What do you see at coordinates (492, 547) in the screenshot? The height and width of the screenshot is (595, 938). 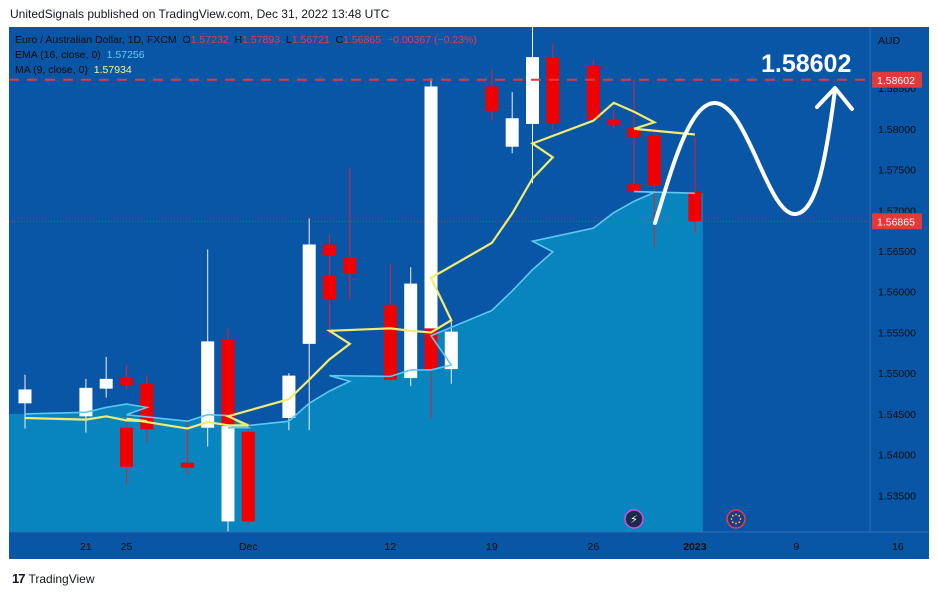 I see `x-tick-label: 19` at bounding box center [492, 547].